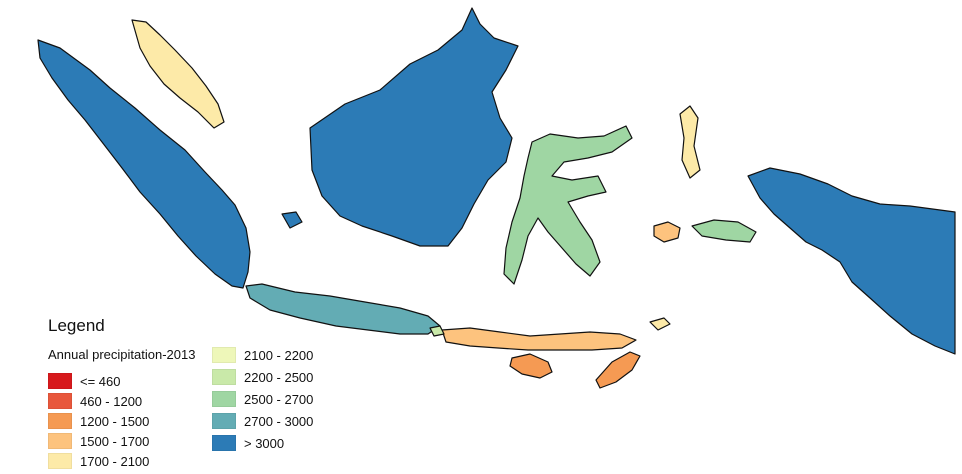 This screenshot has height=474, width=962. I want to click on legend-label-5: 1700 - 2100, so click(115, 461).